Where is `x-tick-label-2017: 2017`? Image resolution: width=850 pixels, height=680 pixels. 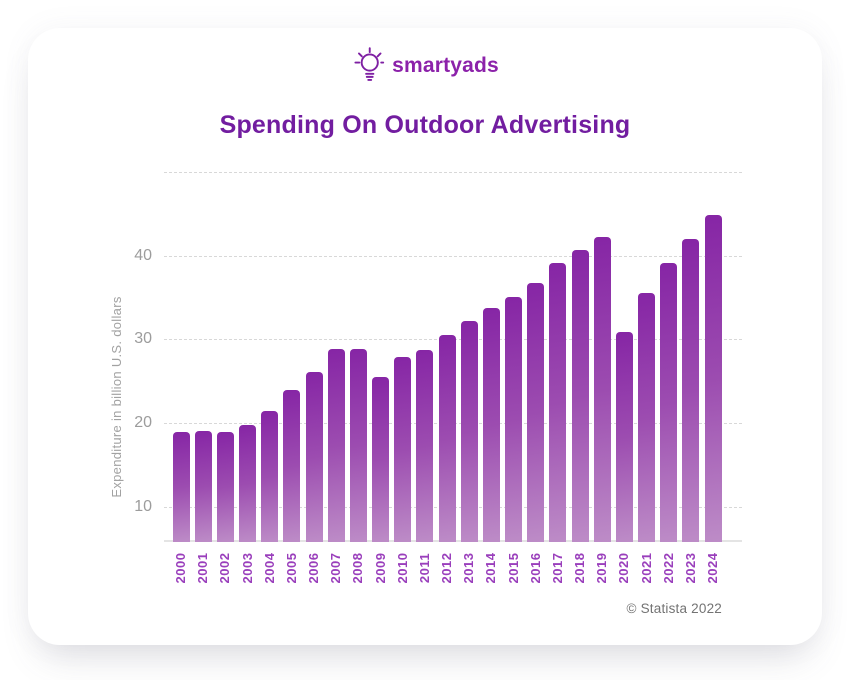
x-tick-label-2017: 2017 is located at coordinates (557, 568).